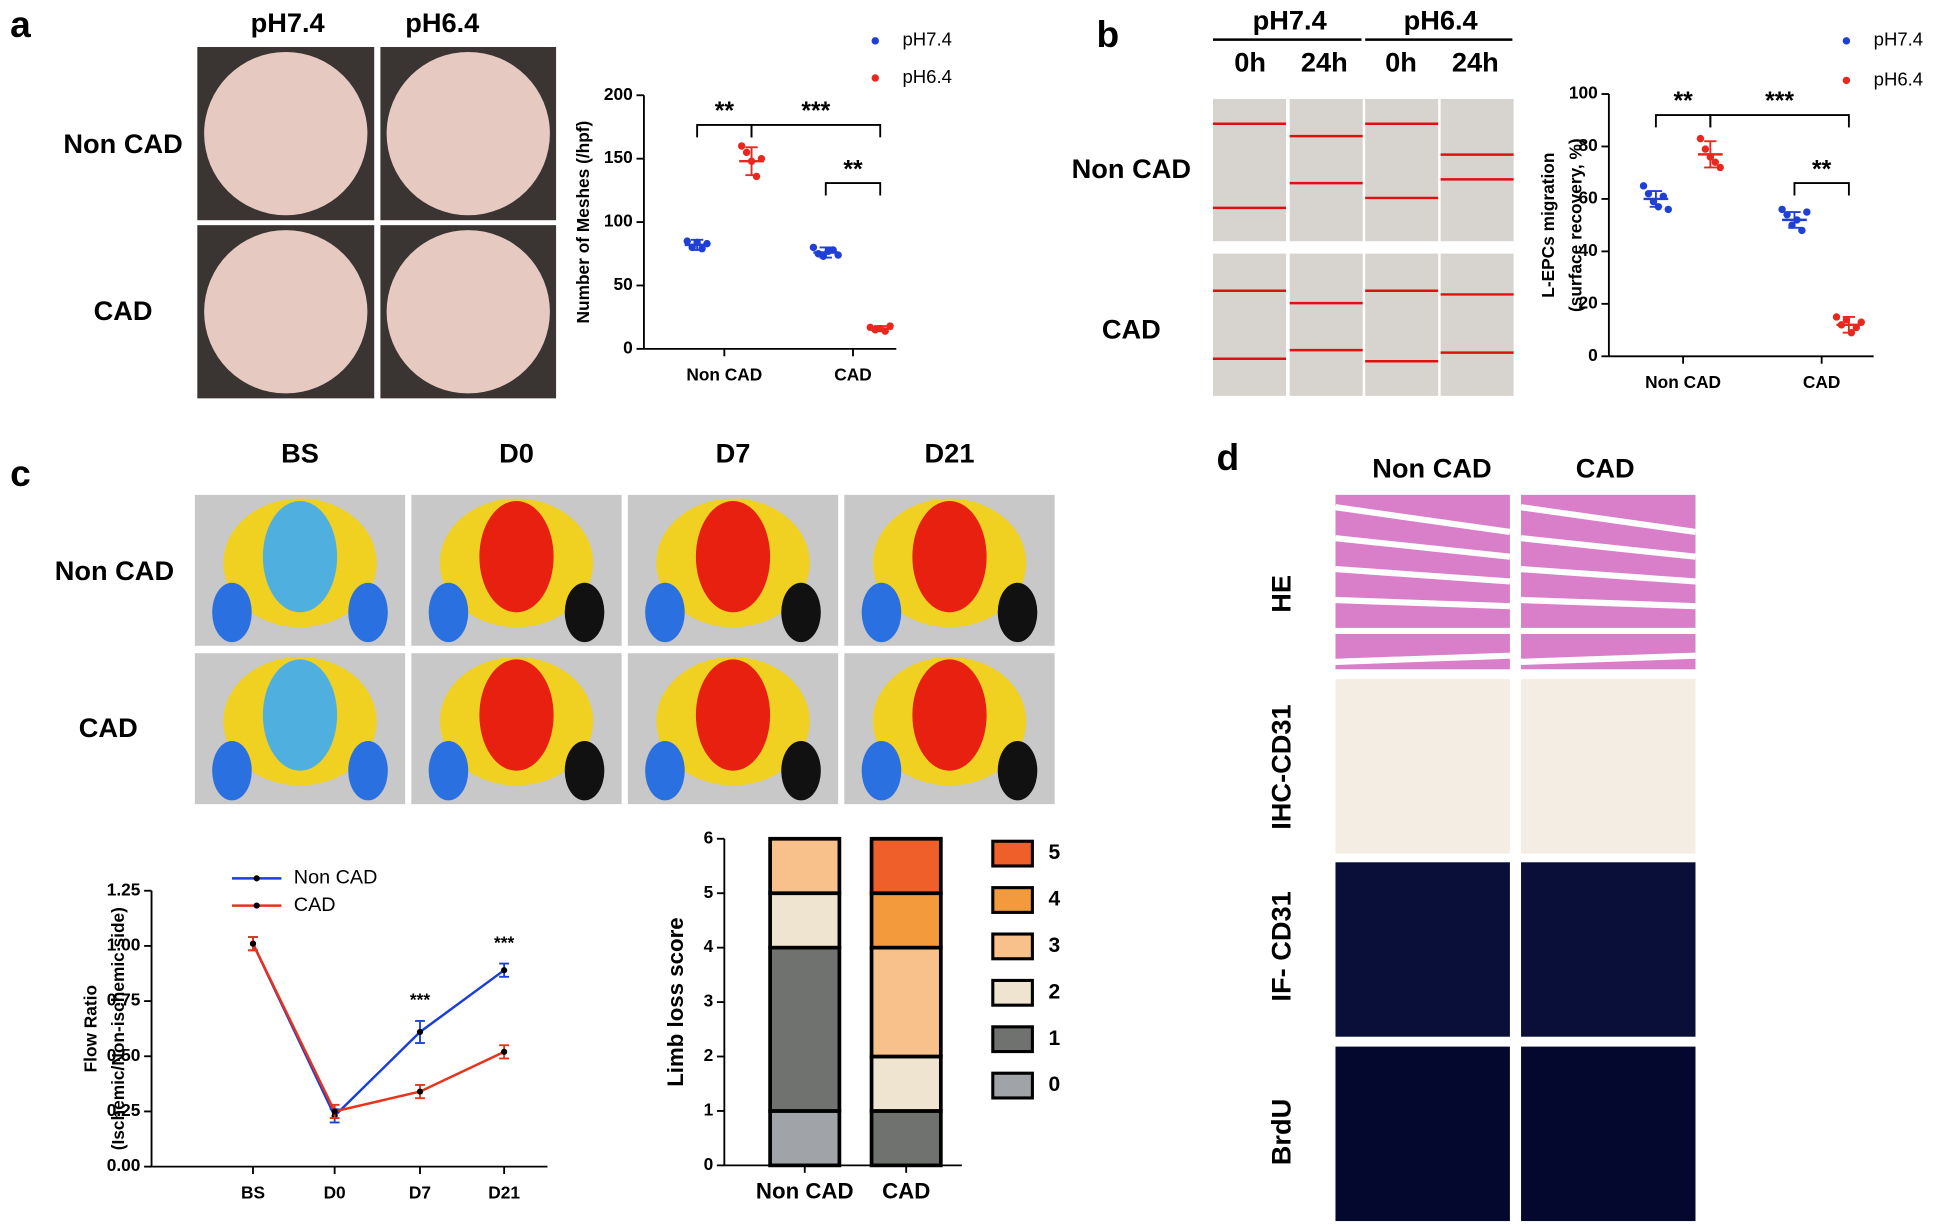  Describe the element at coordinates (20, 24) in the screenshot. I see `label: a` at that location.